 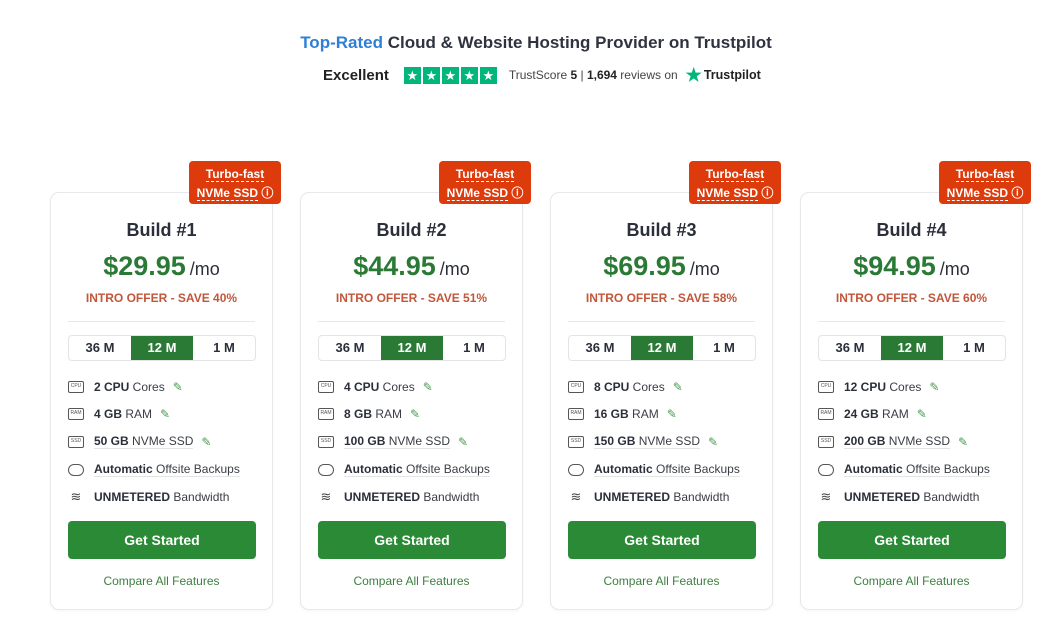 I want to click on price-amount: $44.95, so click(x=394, y=266).